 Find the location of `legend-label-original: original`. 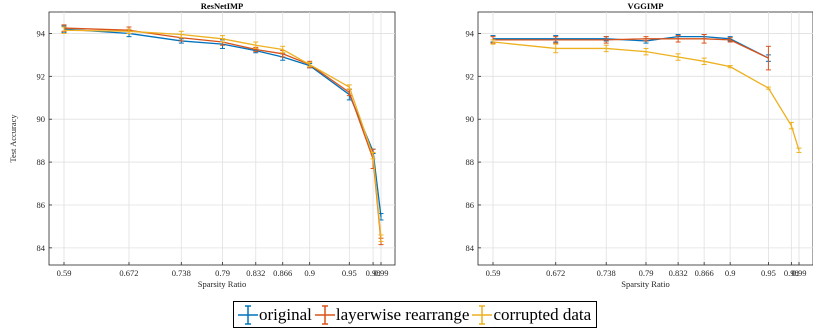

legend-label-original: original is located at coordinates (285, 314).